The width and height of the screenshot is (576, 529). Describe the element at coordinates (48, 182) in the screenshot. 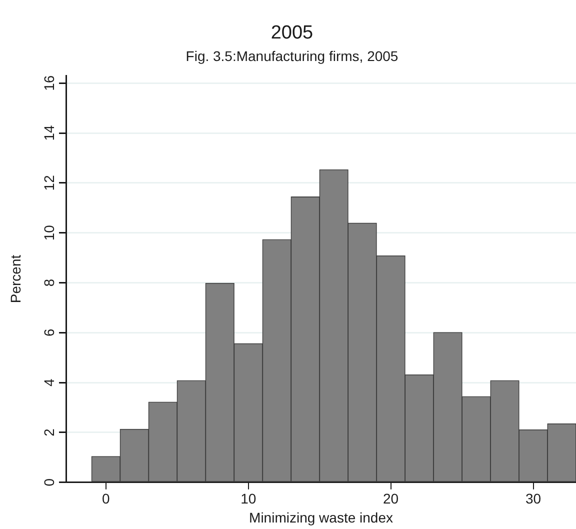

I see `y-tick-label: 12` at that location.